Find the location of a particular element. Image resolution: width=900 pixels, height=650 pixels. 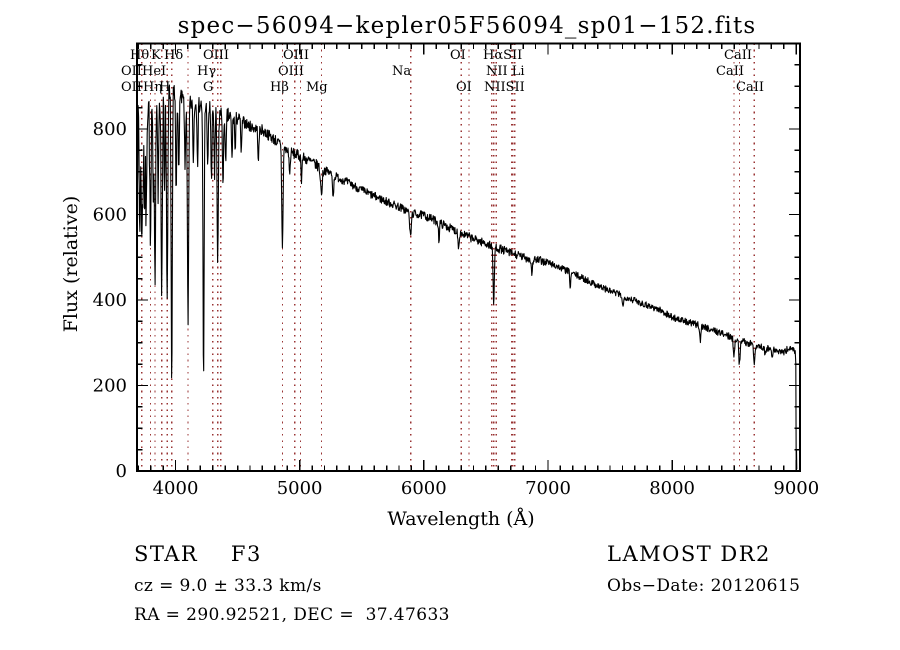

line-label: Hη is located at coordinates (153, 87).